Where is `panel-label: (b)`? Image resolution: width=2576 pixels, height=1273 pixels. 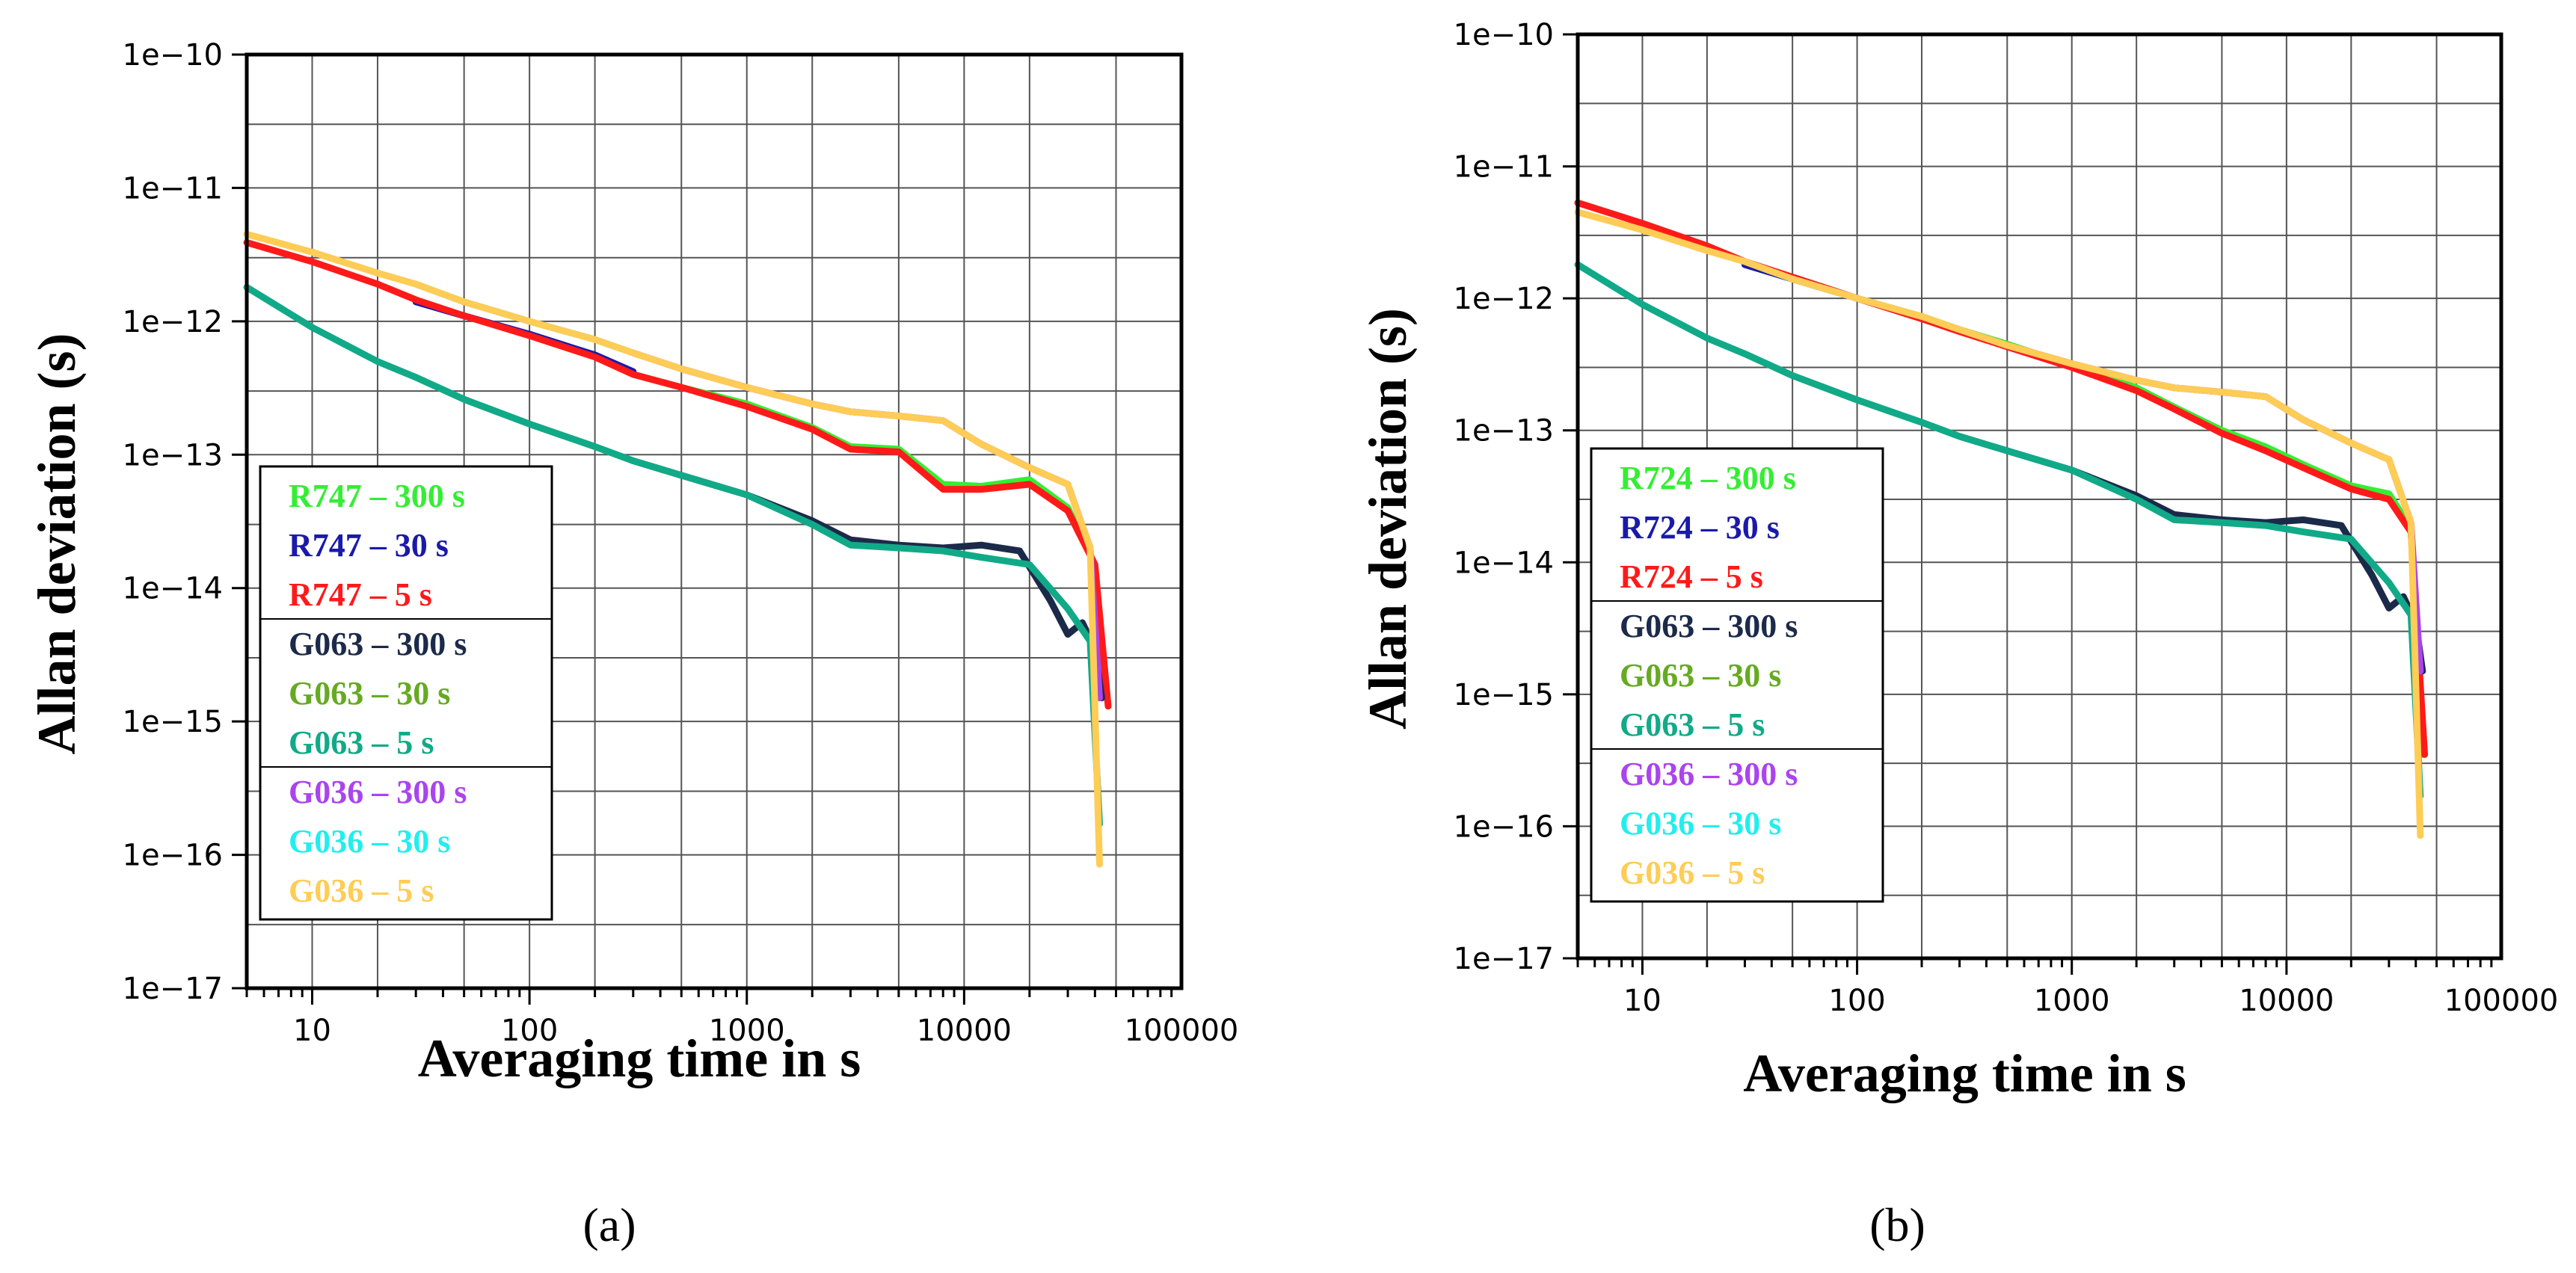 panel-label: (b) is located at coordinates (1897, 1224).